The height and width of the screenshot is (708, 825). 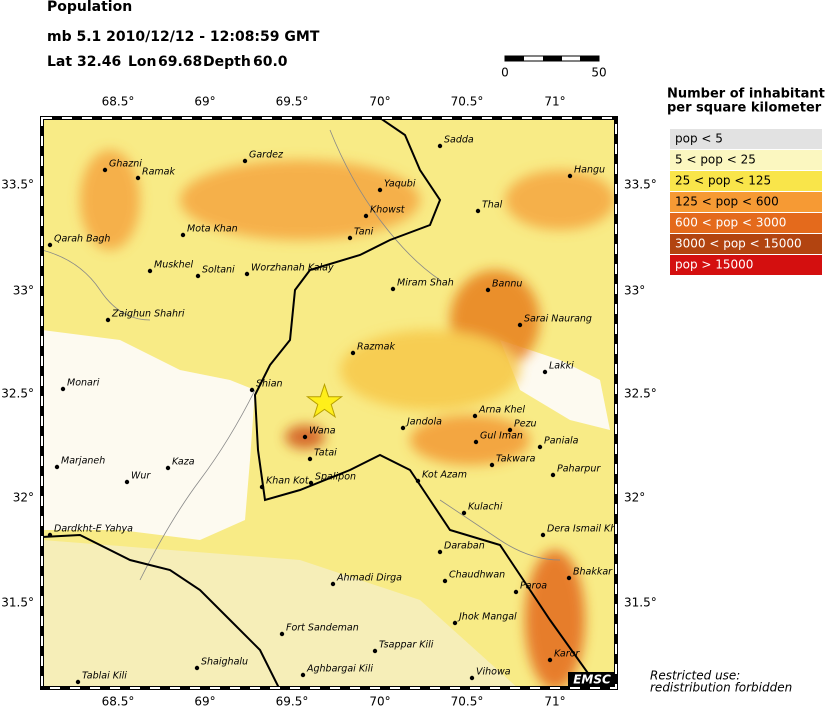 What do you see at coordinates (423, 422) in the screenshot?
I see `city-label: Jandola` at bounding box center [423, 422].